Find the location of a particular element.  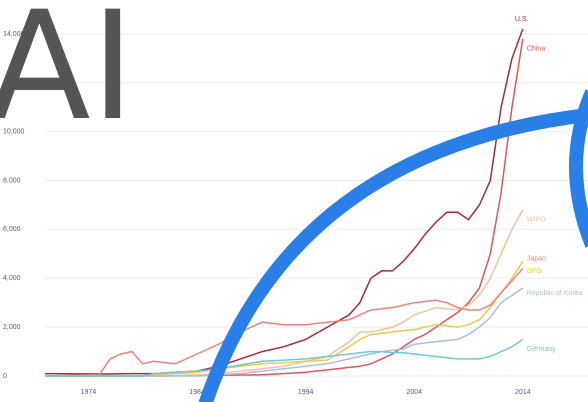

y-tick-label: 12,000 is located at coordinates (14, 83).